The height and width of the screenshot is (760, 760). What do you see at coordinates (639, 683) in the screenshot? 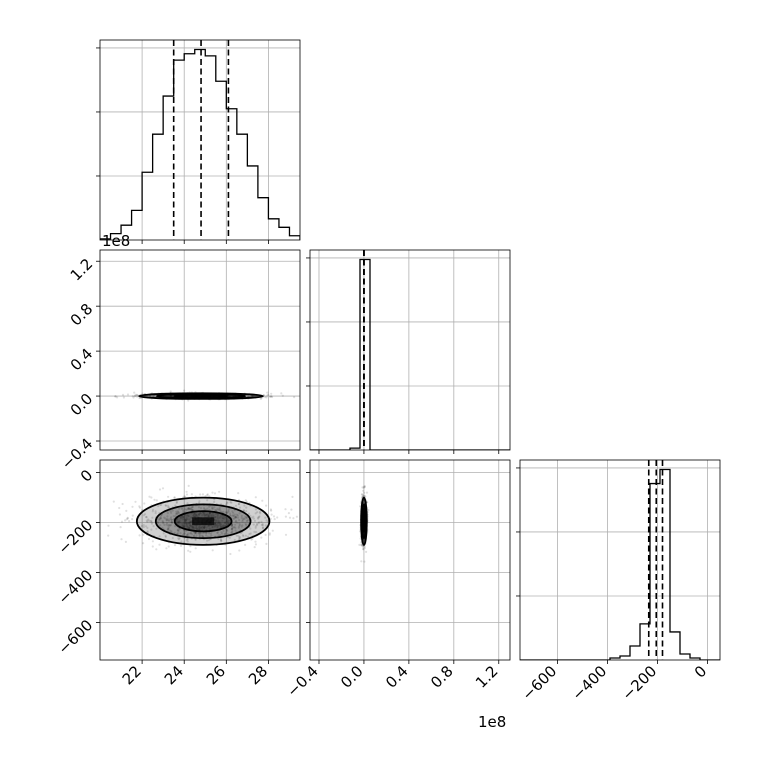
I see `x-tick-label: −200` at bounding box center [639, 683].